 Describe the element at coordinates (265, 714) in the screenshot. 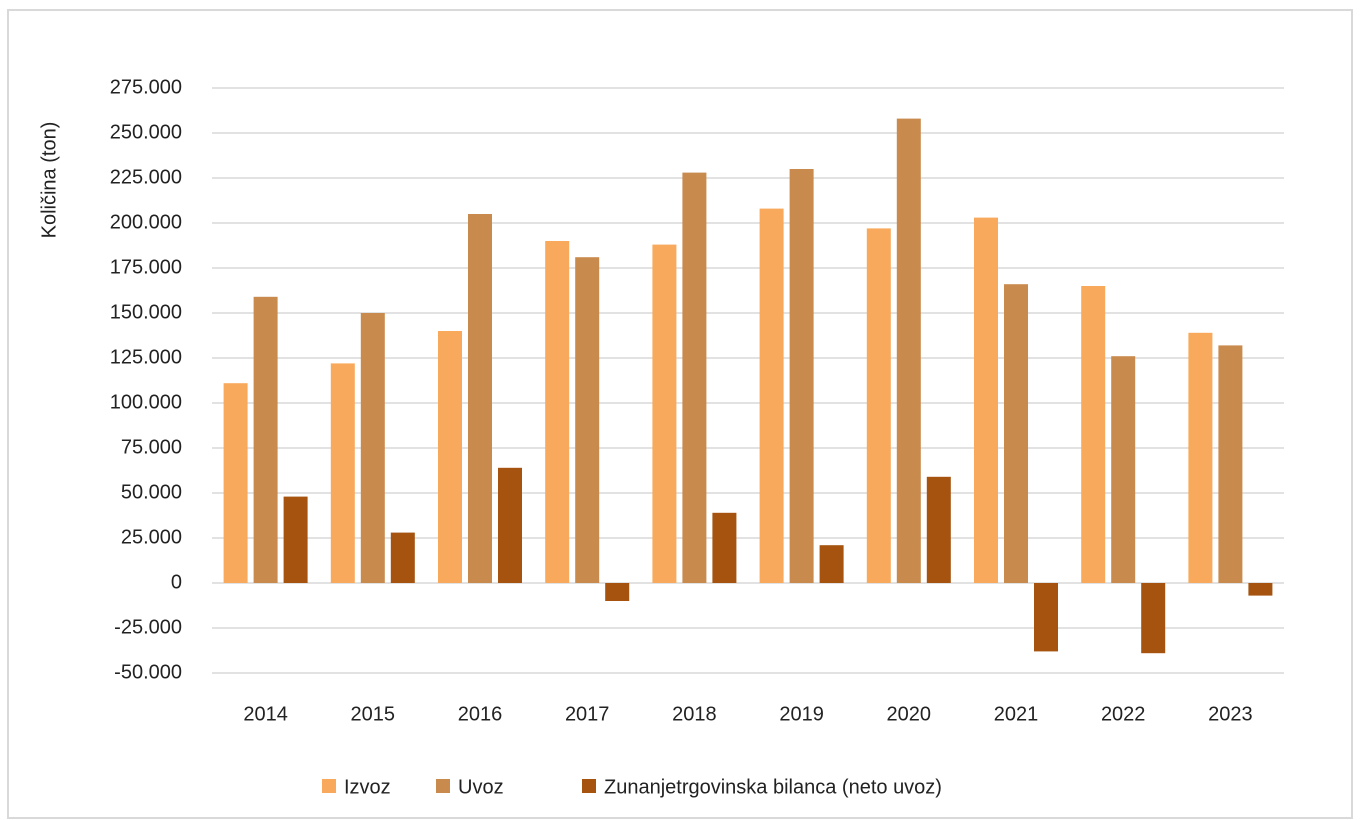

I see `x-tick-label: 2014` at that location.